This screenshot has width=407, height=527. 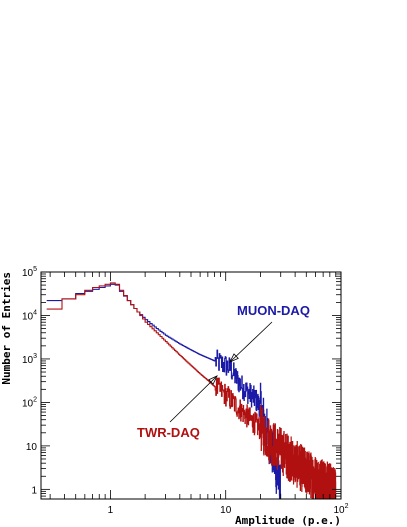 I want to click on y-tick-label: 1, so click(x=34, y=490).